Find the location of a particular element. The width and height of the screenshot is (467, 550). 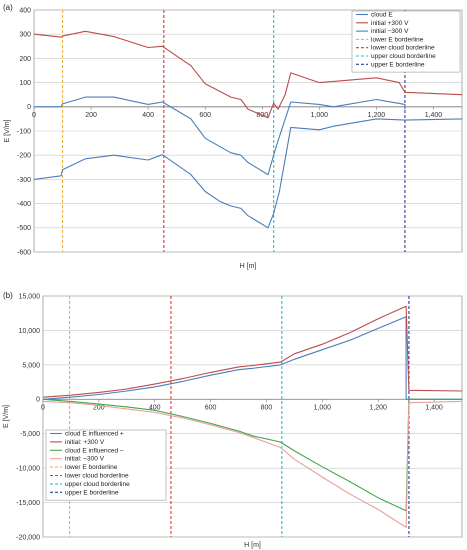

y-tick-label: -200 is located at coordinates (24, 156).